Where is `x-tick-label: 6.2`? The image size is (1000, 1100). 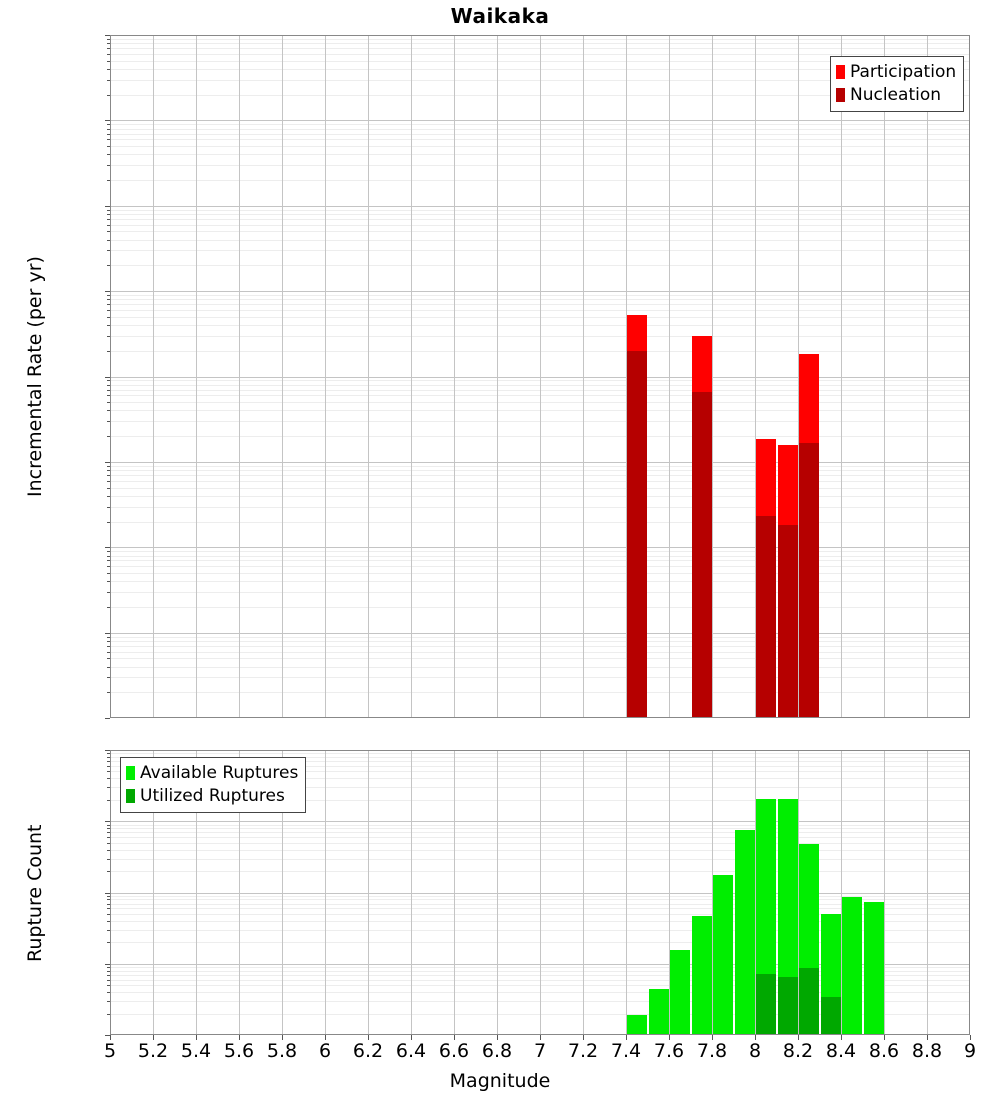 x-tick-label: 6.2 is located at coordinates (368, 1051).